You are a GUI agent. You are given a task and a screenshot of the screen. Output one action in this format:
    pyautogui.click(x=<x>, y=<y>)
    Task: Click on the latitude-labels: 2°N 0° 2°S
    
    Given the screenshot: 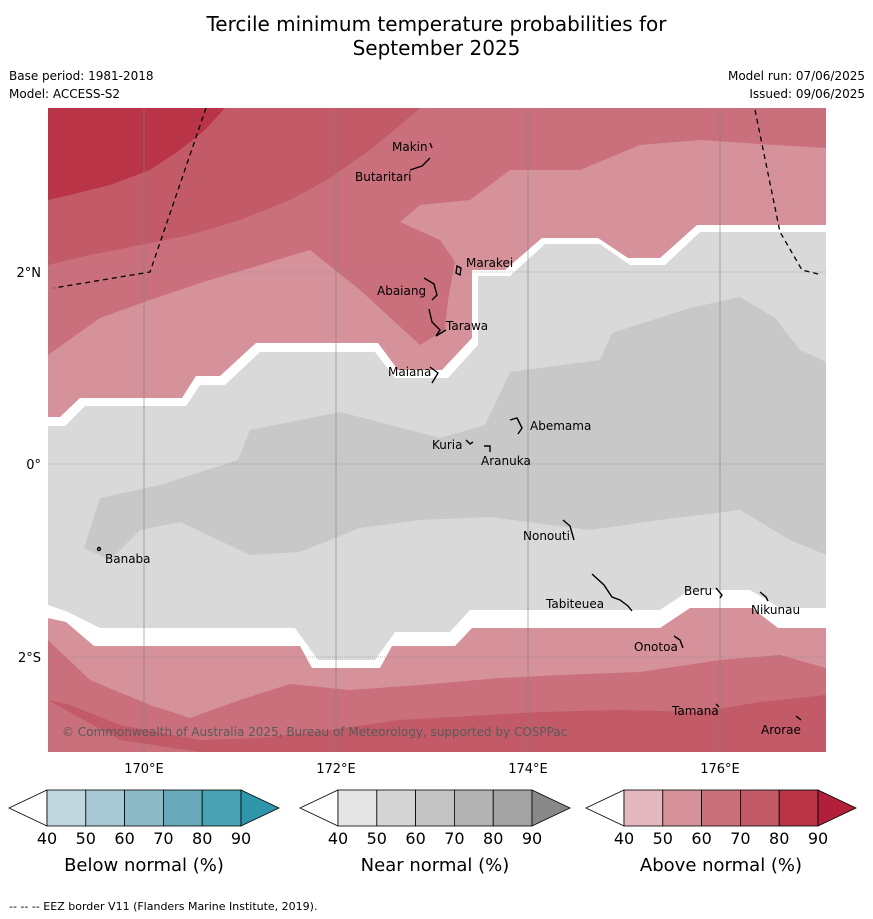 What is the action you would take?
    pyautogui.click(x=29, y=466)
    